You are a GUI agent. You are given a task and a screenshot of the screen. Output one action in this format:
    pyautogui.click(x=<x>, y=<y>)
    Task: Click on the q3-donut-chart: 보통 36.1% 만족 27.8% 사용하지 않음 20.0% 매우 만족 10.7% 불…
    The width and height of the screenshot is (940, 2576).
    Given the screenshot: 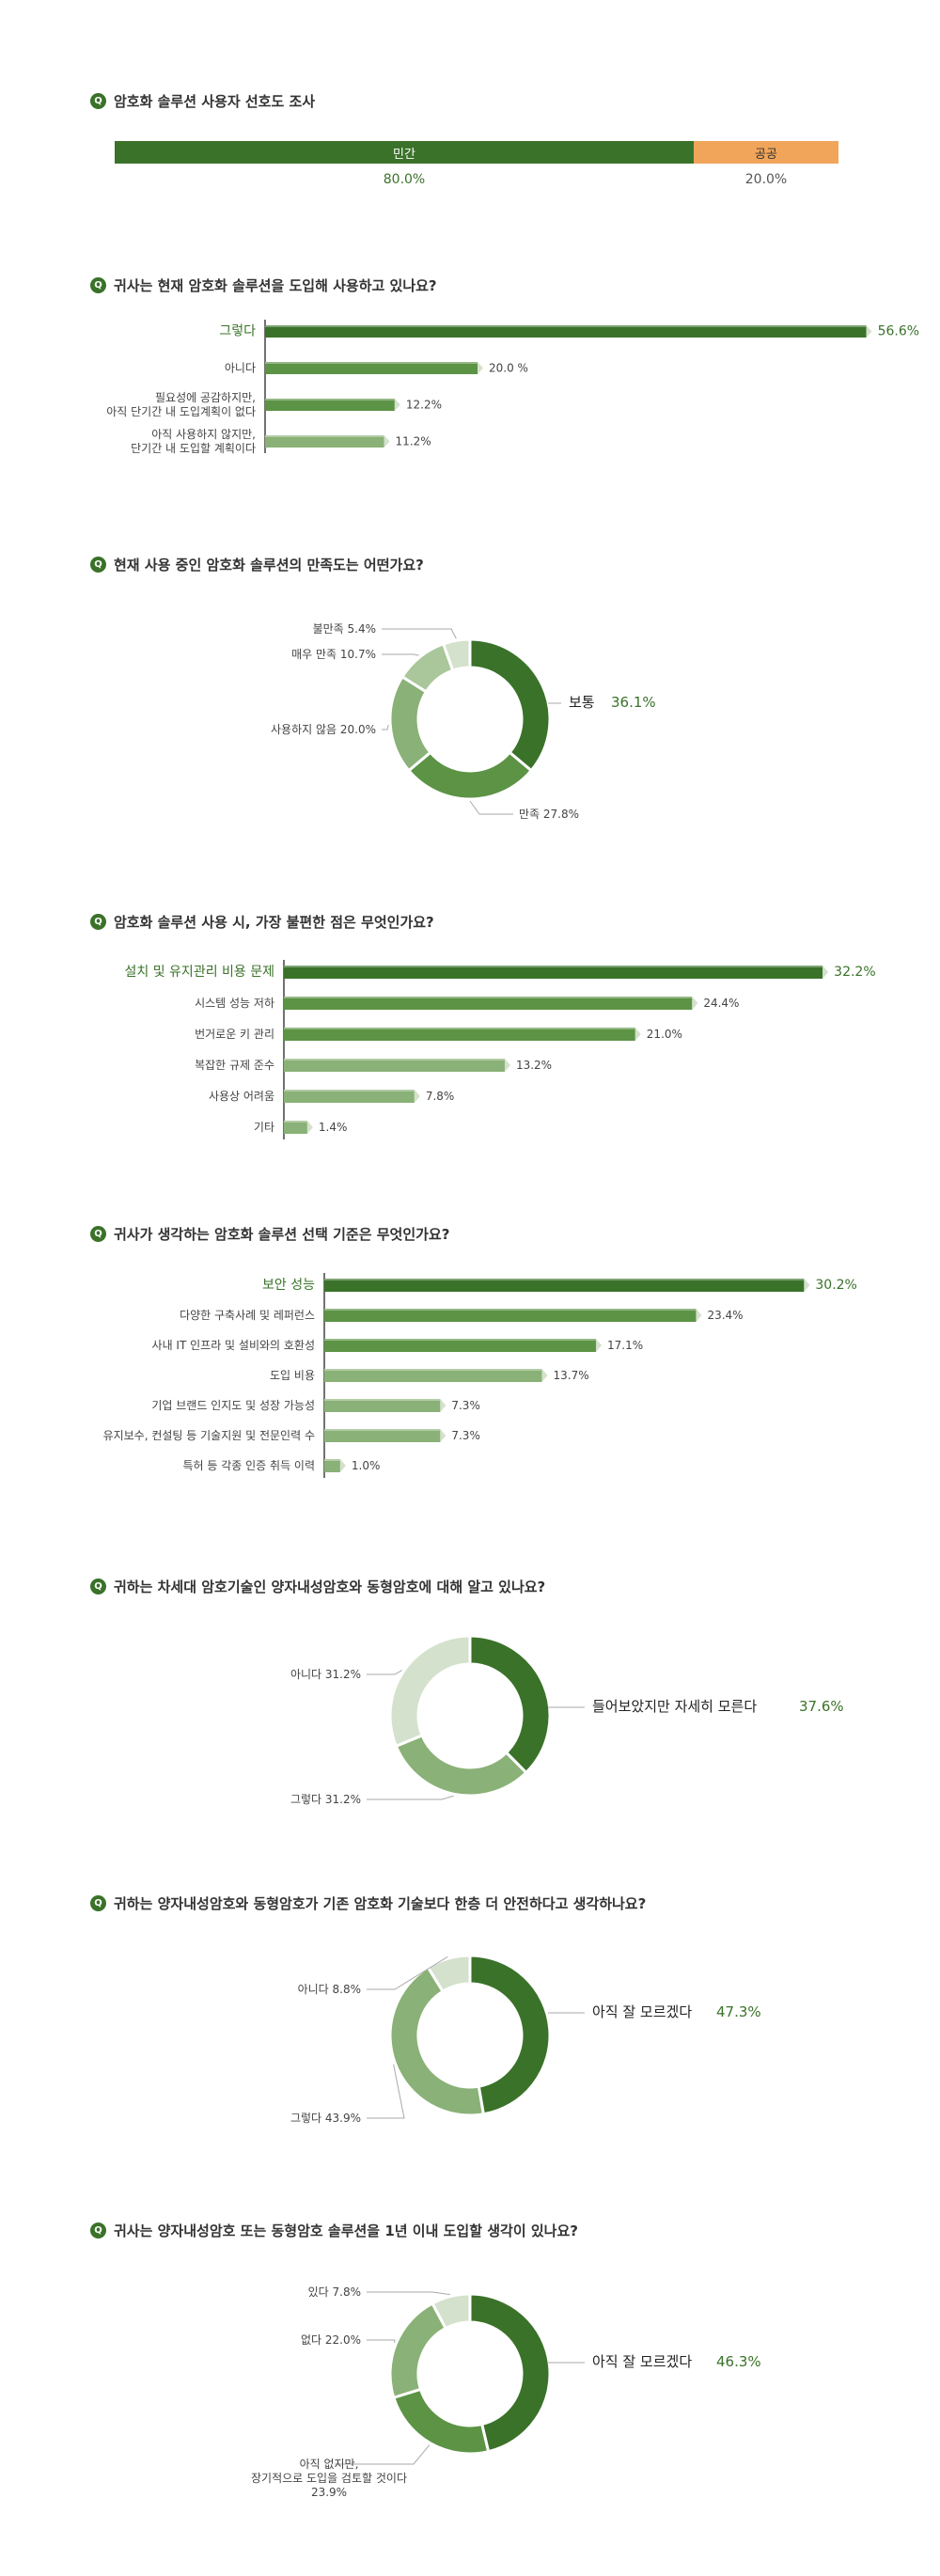 What is the action you would take?
    pyautogui.click(x=463, y=722)
    